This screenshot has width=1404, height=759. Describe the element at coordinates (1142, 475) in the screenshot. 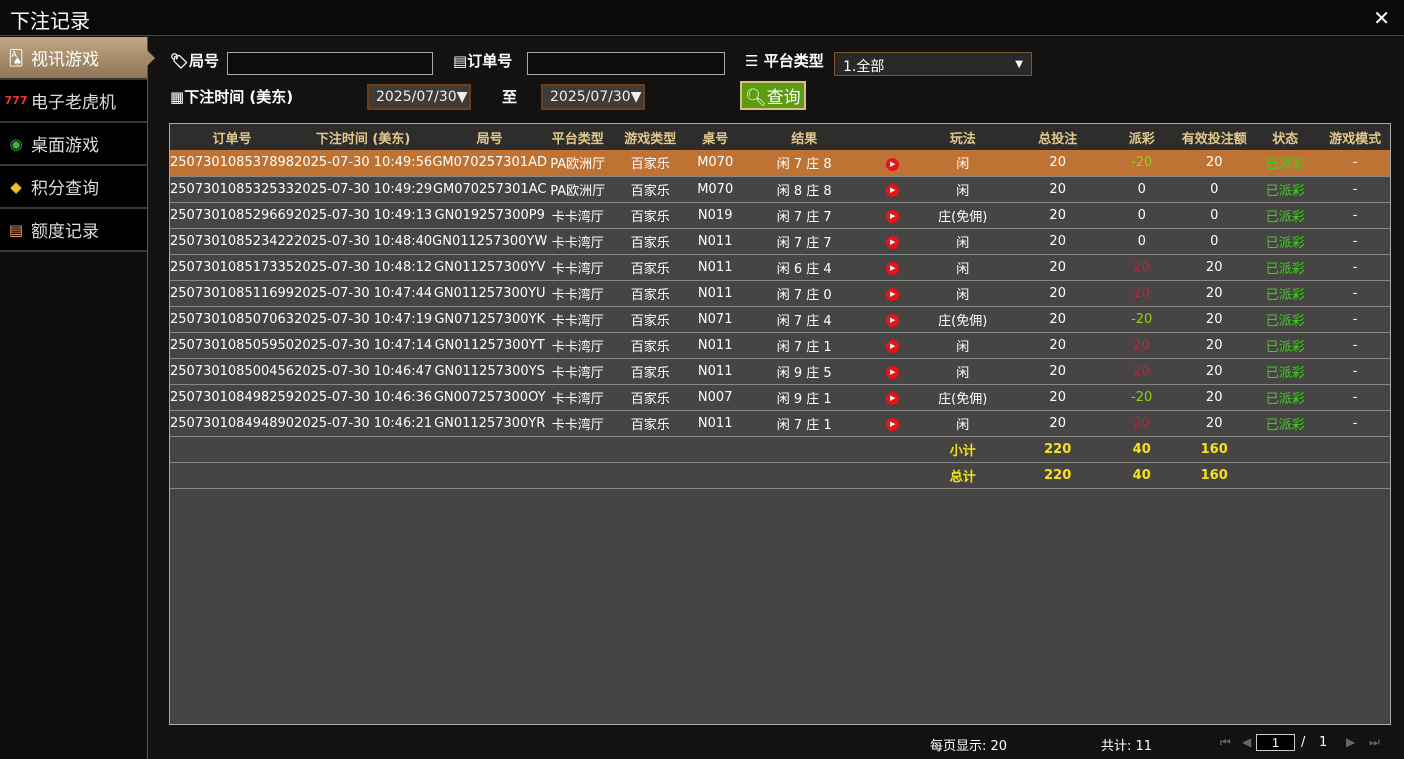

I see `grandtotal-payout: 40` at that location.